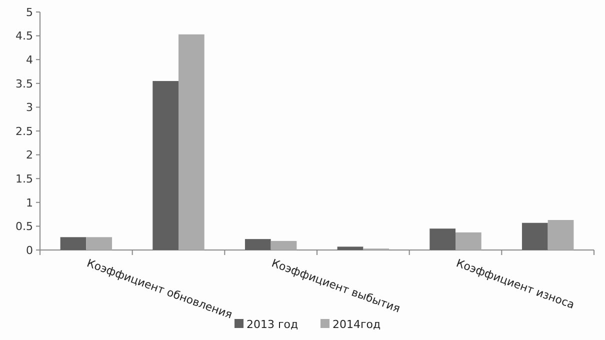 The width and height of the screenshot is (605, 340). What do you see at coordinates (24, 227) in the screenshot?
I see `y-tick-label: 0.5` at bounding box center [24, 227].